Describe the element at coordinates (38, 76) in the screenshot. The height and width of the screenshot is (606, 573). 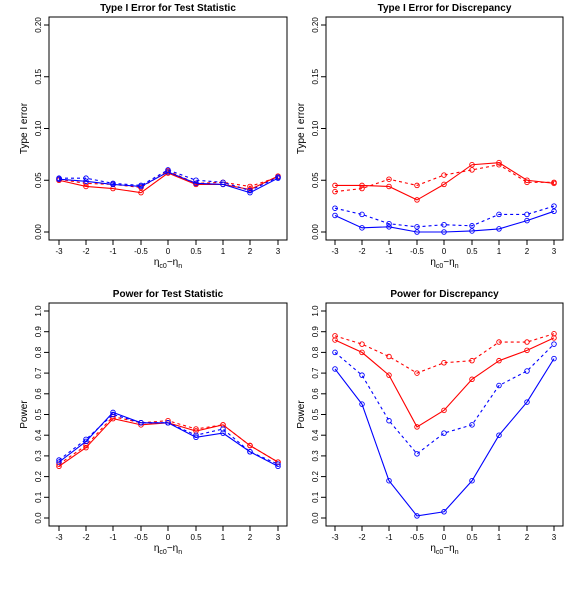
I see `y-tick-label: 0.15` at that location.